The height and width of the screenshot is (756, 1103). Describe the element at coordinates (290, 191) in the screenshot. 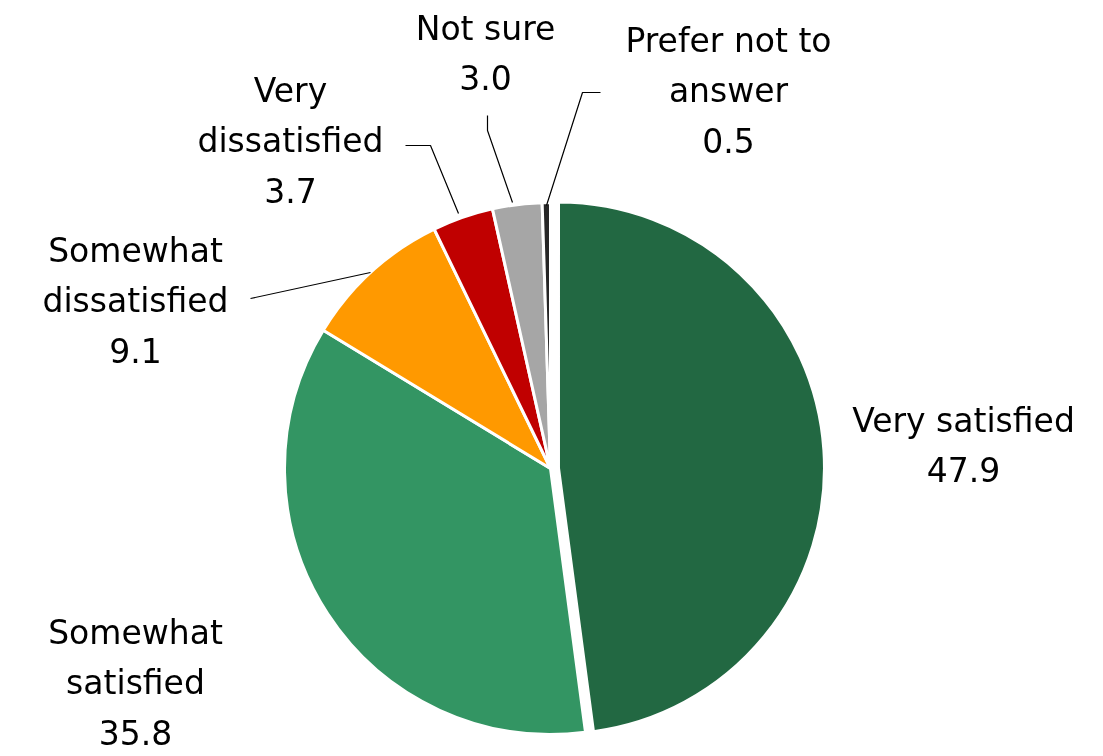

I see `data-label: 3.7` at that location.